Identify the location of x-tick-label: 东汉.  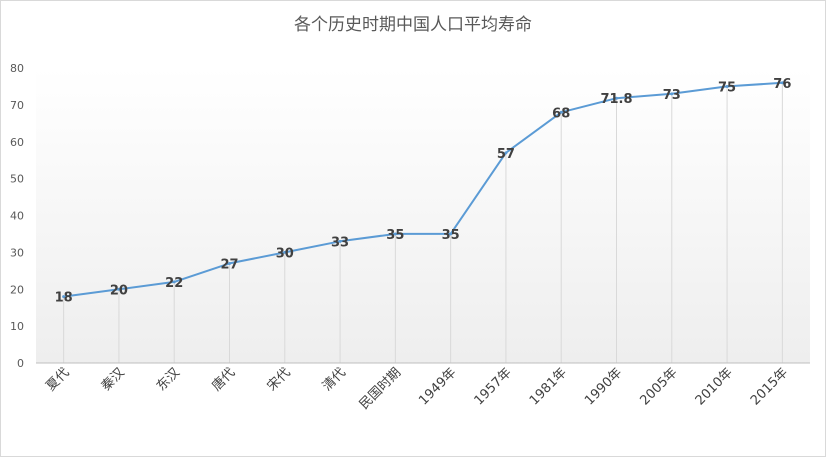
(168, 379).